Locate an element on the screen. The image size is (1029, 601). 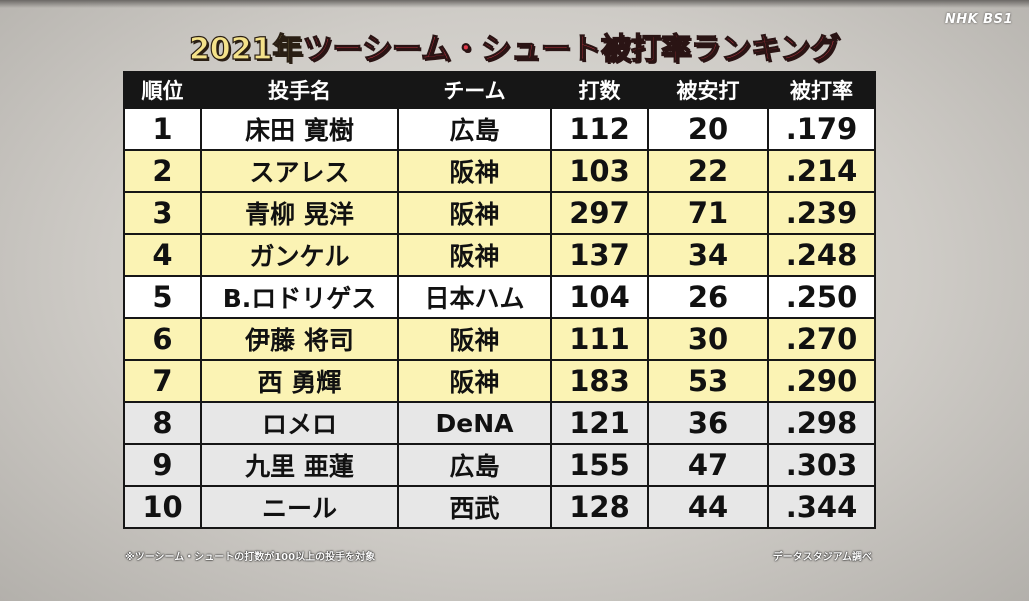
cell-batting-avg-against: .179 is located at coordinates (821, 129).